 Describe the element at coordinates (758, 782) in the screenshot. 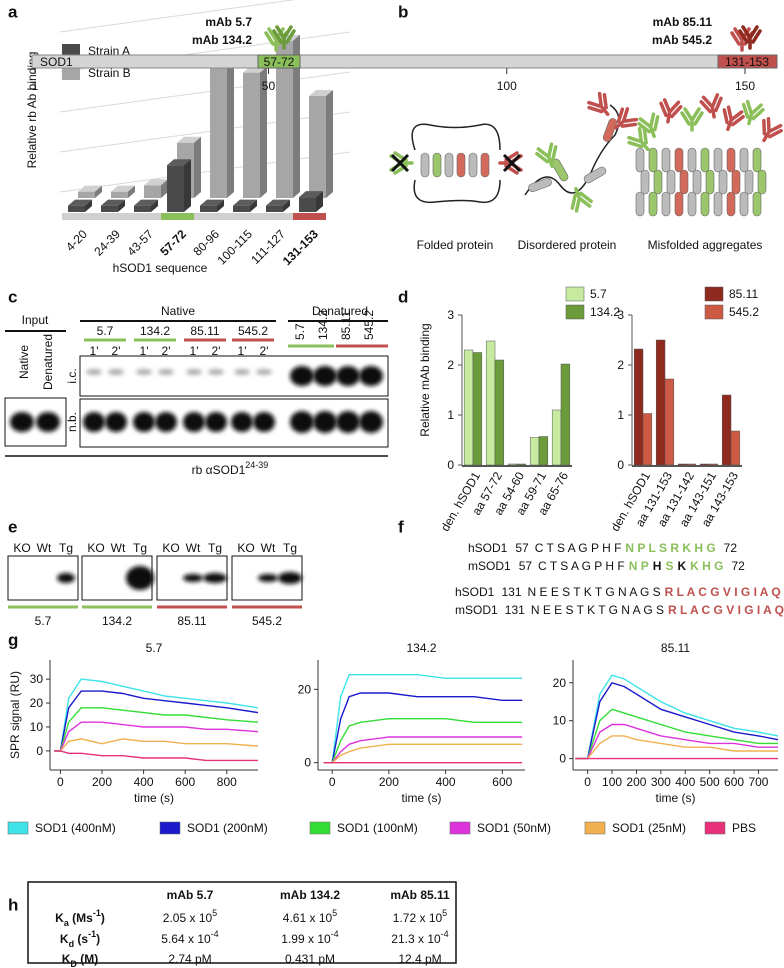

I see `x-tick-label: 700` at that location.